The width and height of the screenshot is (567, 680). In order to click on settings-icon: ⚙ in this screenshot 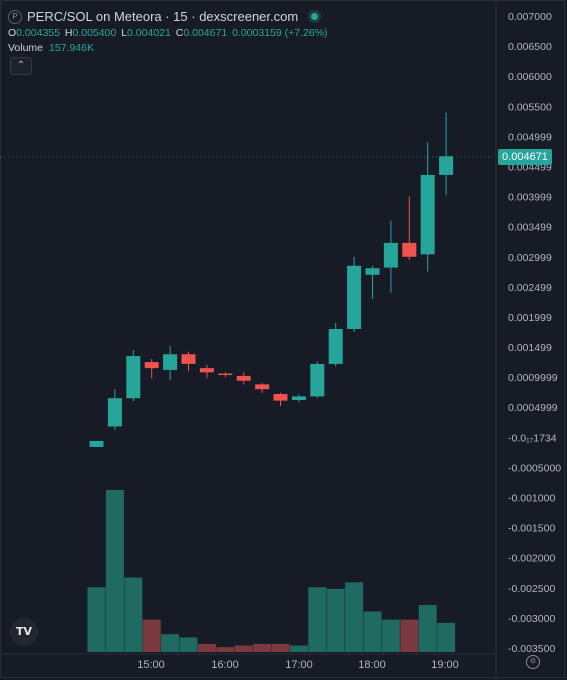, I will do `click(533, 662)`.